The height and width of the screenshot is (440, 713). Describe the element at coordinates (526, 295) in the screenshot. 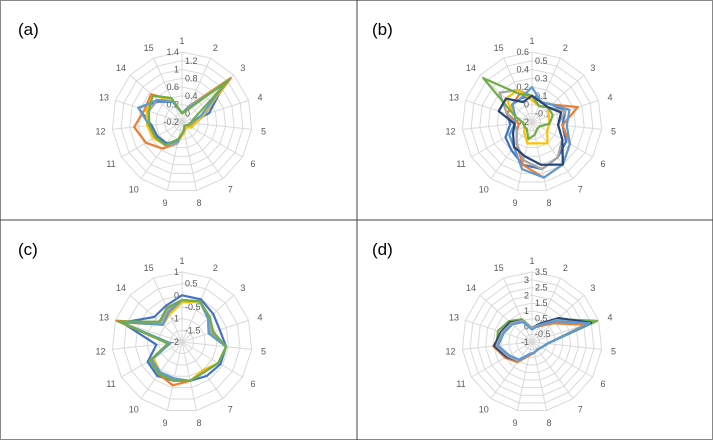

I see `tick-label: 2` at that location.